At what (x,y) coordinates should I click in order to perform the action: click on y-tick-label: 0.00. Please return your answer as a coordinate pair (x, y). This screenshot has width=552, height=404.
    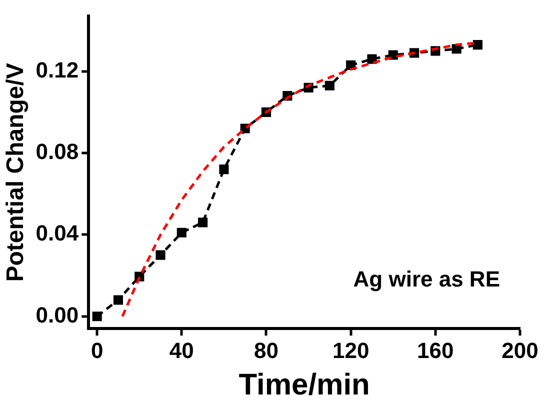
    Looking at the image, I should click on (57, 315).